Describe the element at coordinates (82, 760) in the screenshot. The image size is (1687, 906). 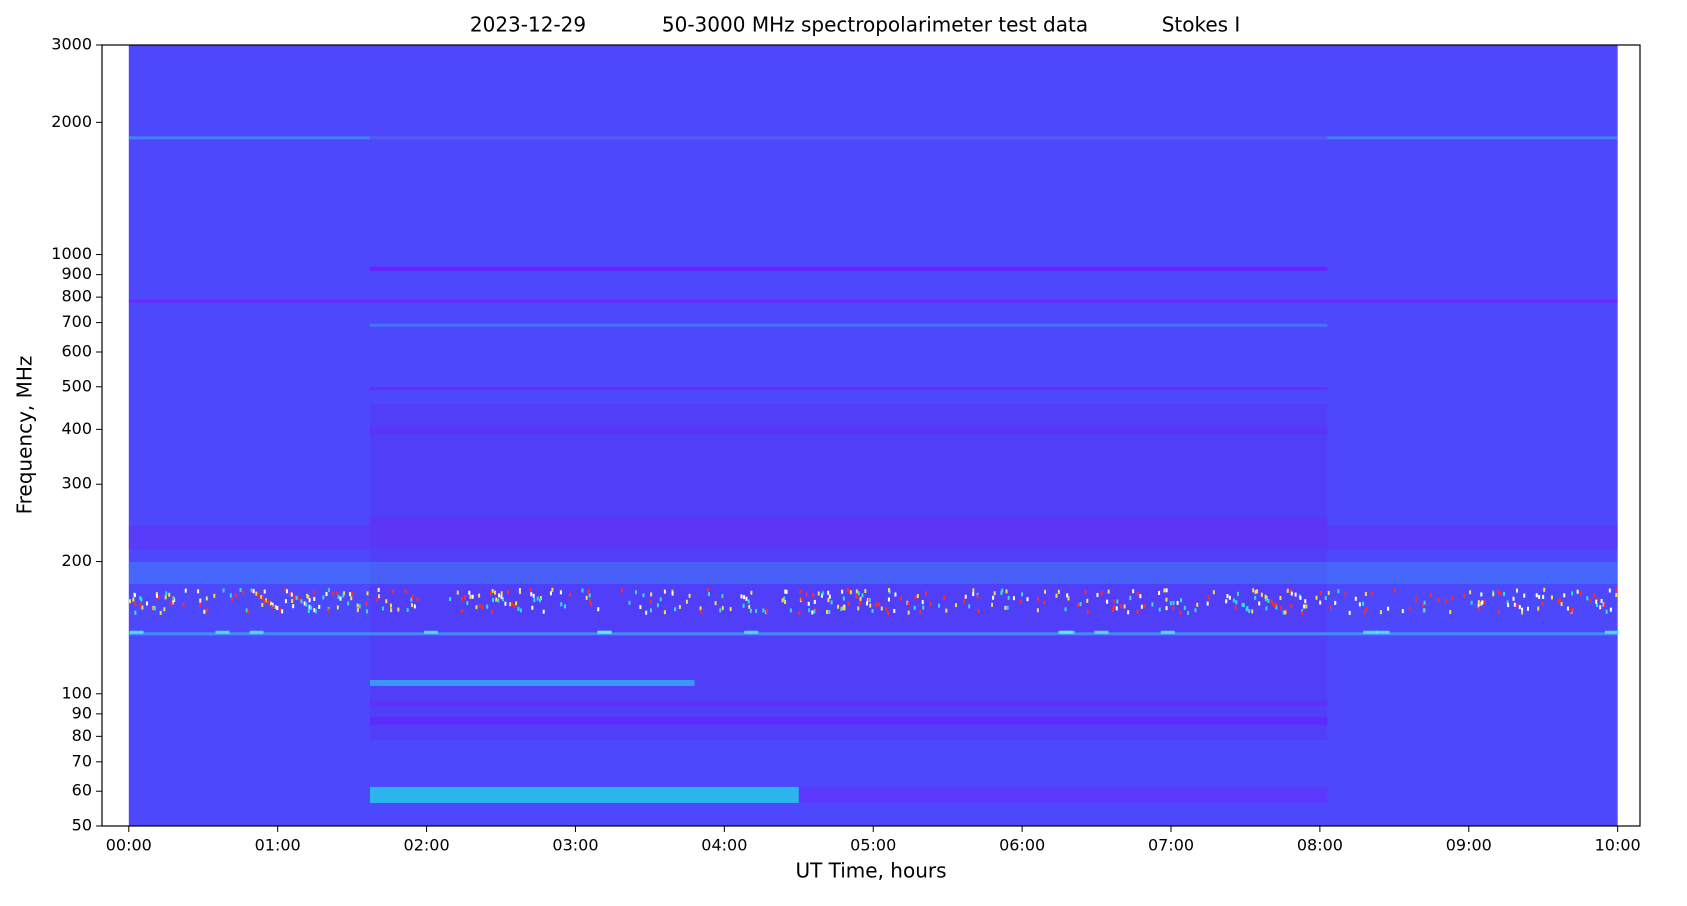
I see `y-tick-label: 70` at that location.